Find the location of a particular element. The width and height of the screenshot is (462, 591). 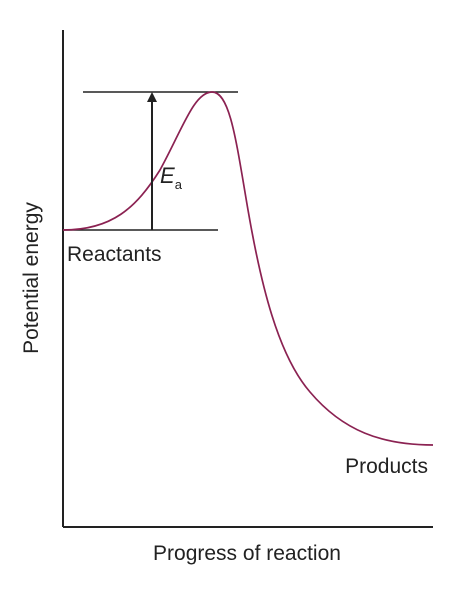

reactants-label: Reactants is located at coordinates (114, 254).